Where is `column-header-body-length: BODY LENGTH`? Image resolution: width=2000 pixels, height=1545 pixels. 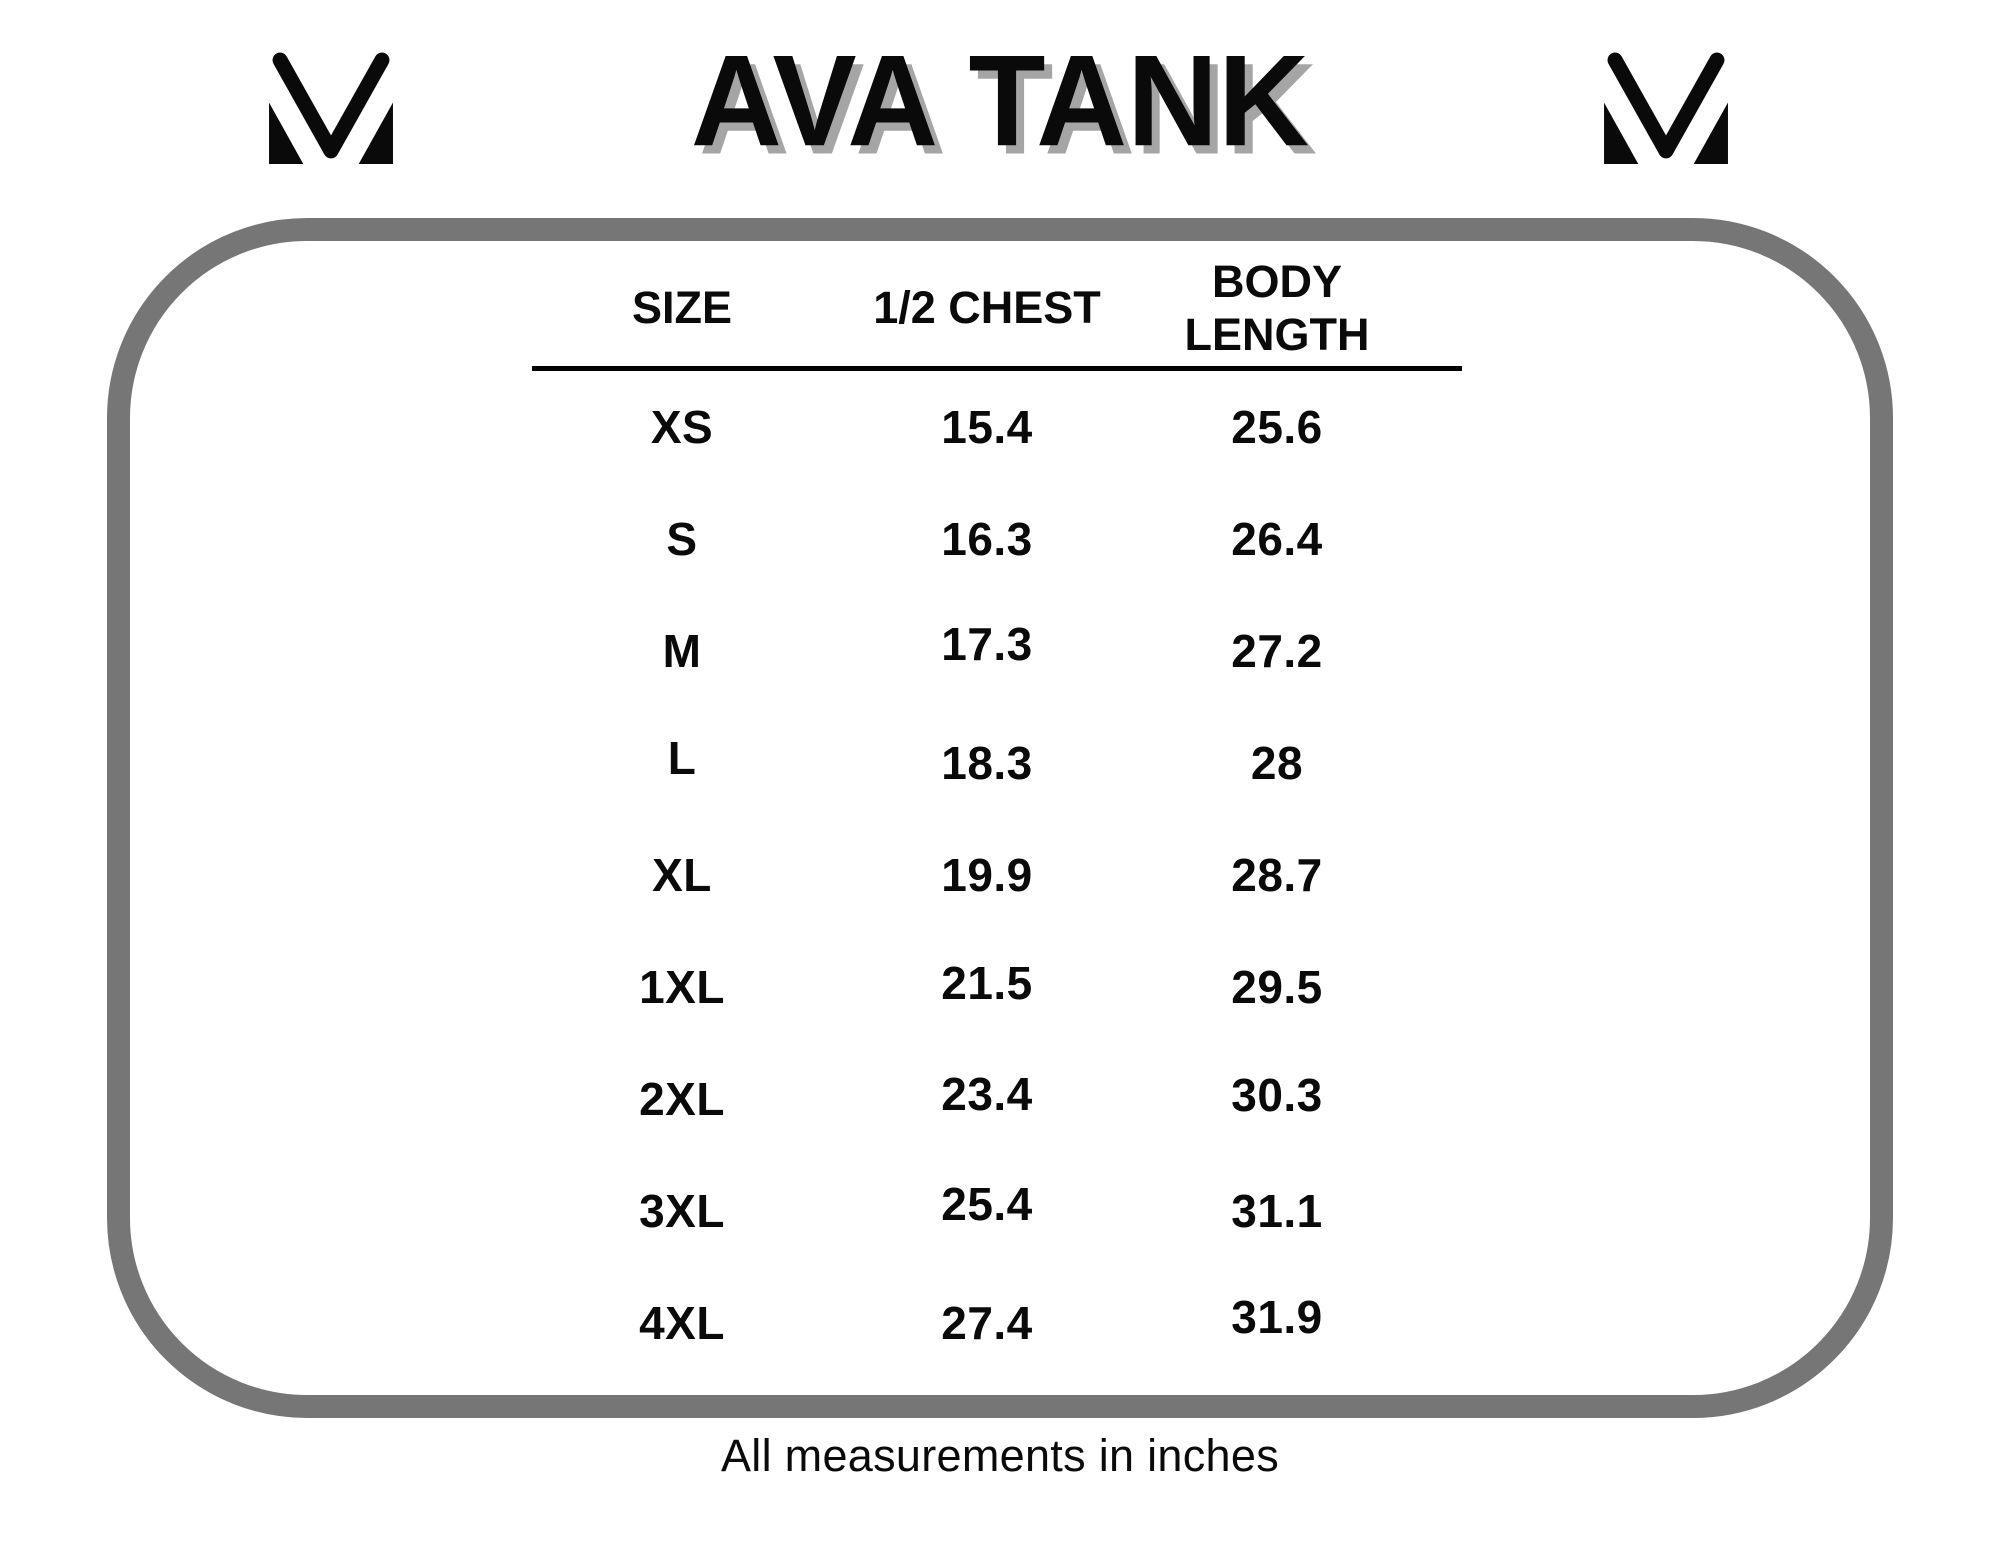
column-header-body-length: BODY LENGTH is located at coordinates (1277, 307).